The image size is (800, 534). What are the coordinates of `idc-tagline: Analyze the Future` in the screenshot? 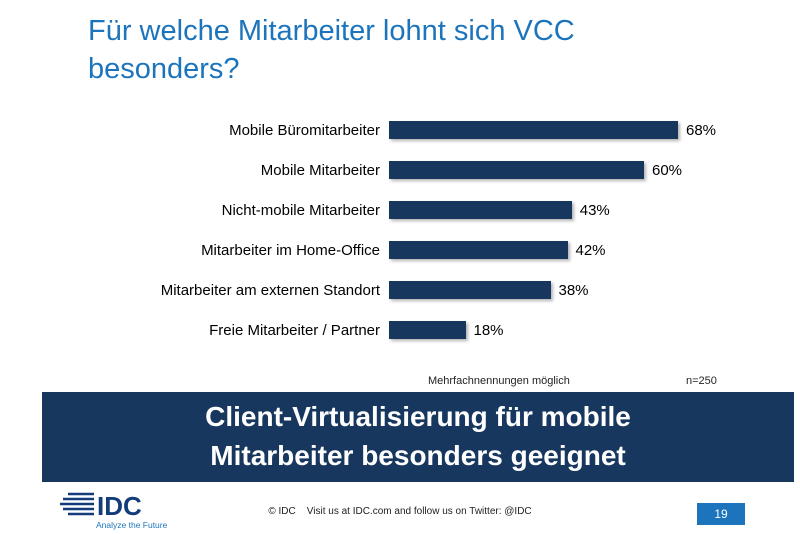 It's located at (132, 525).